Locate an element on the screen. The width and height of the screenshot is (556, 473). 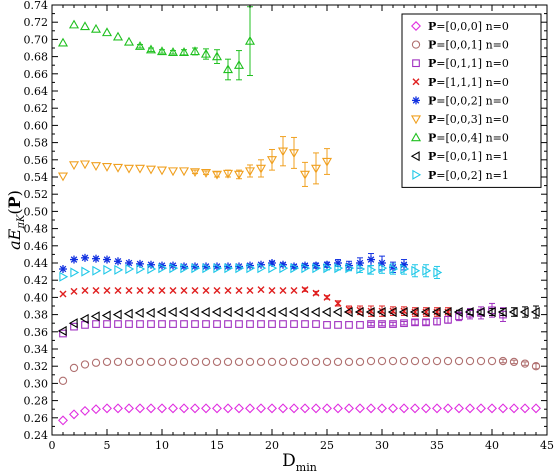
y-tick-label: 0.40 is located at coordinates (36, 297).